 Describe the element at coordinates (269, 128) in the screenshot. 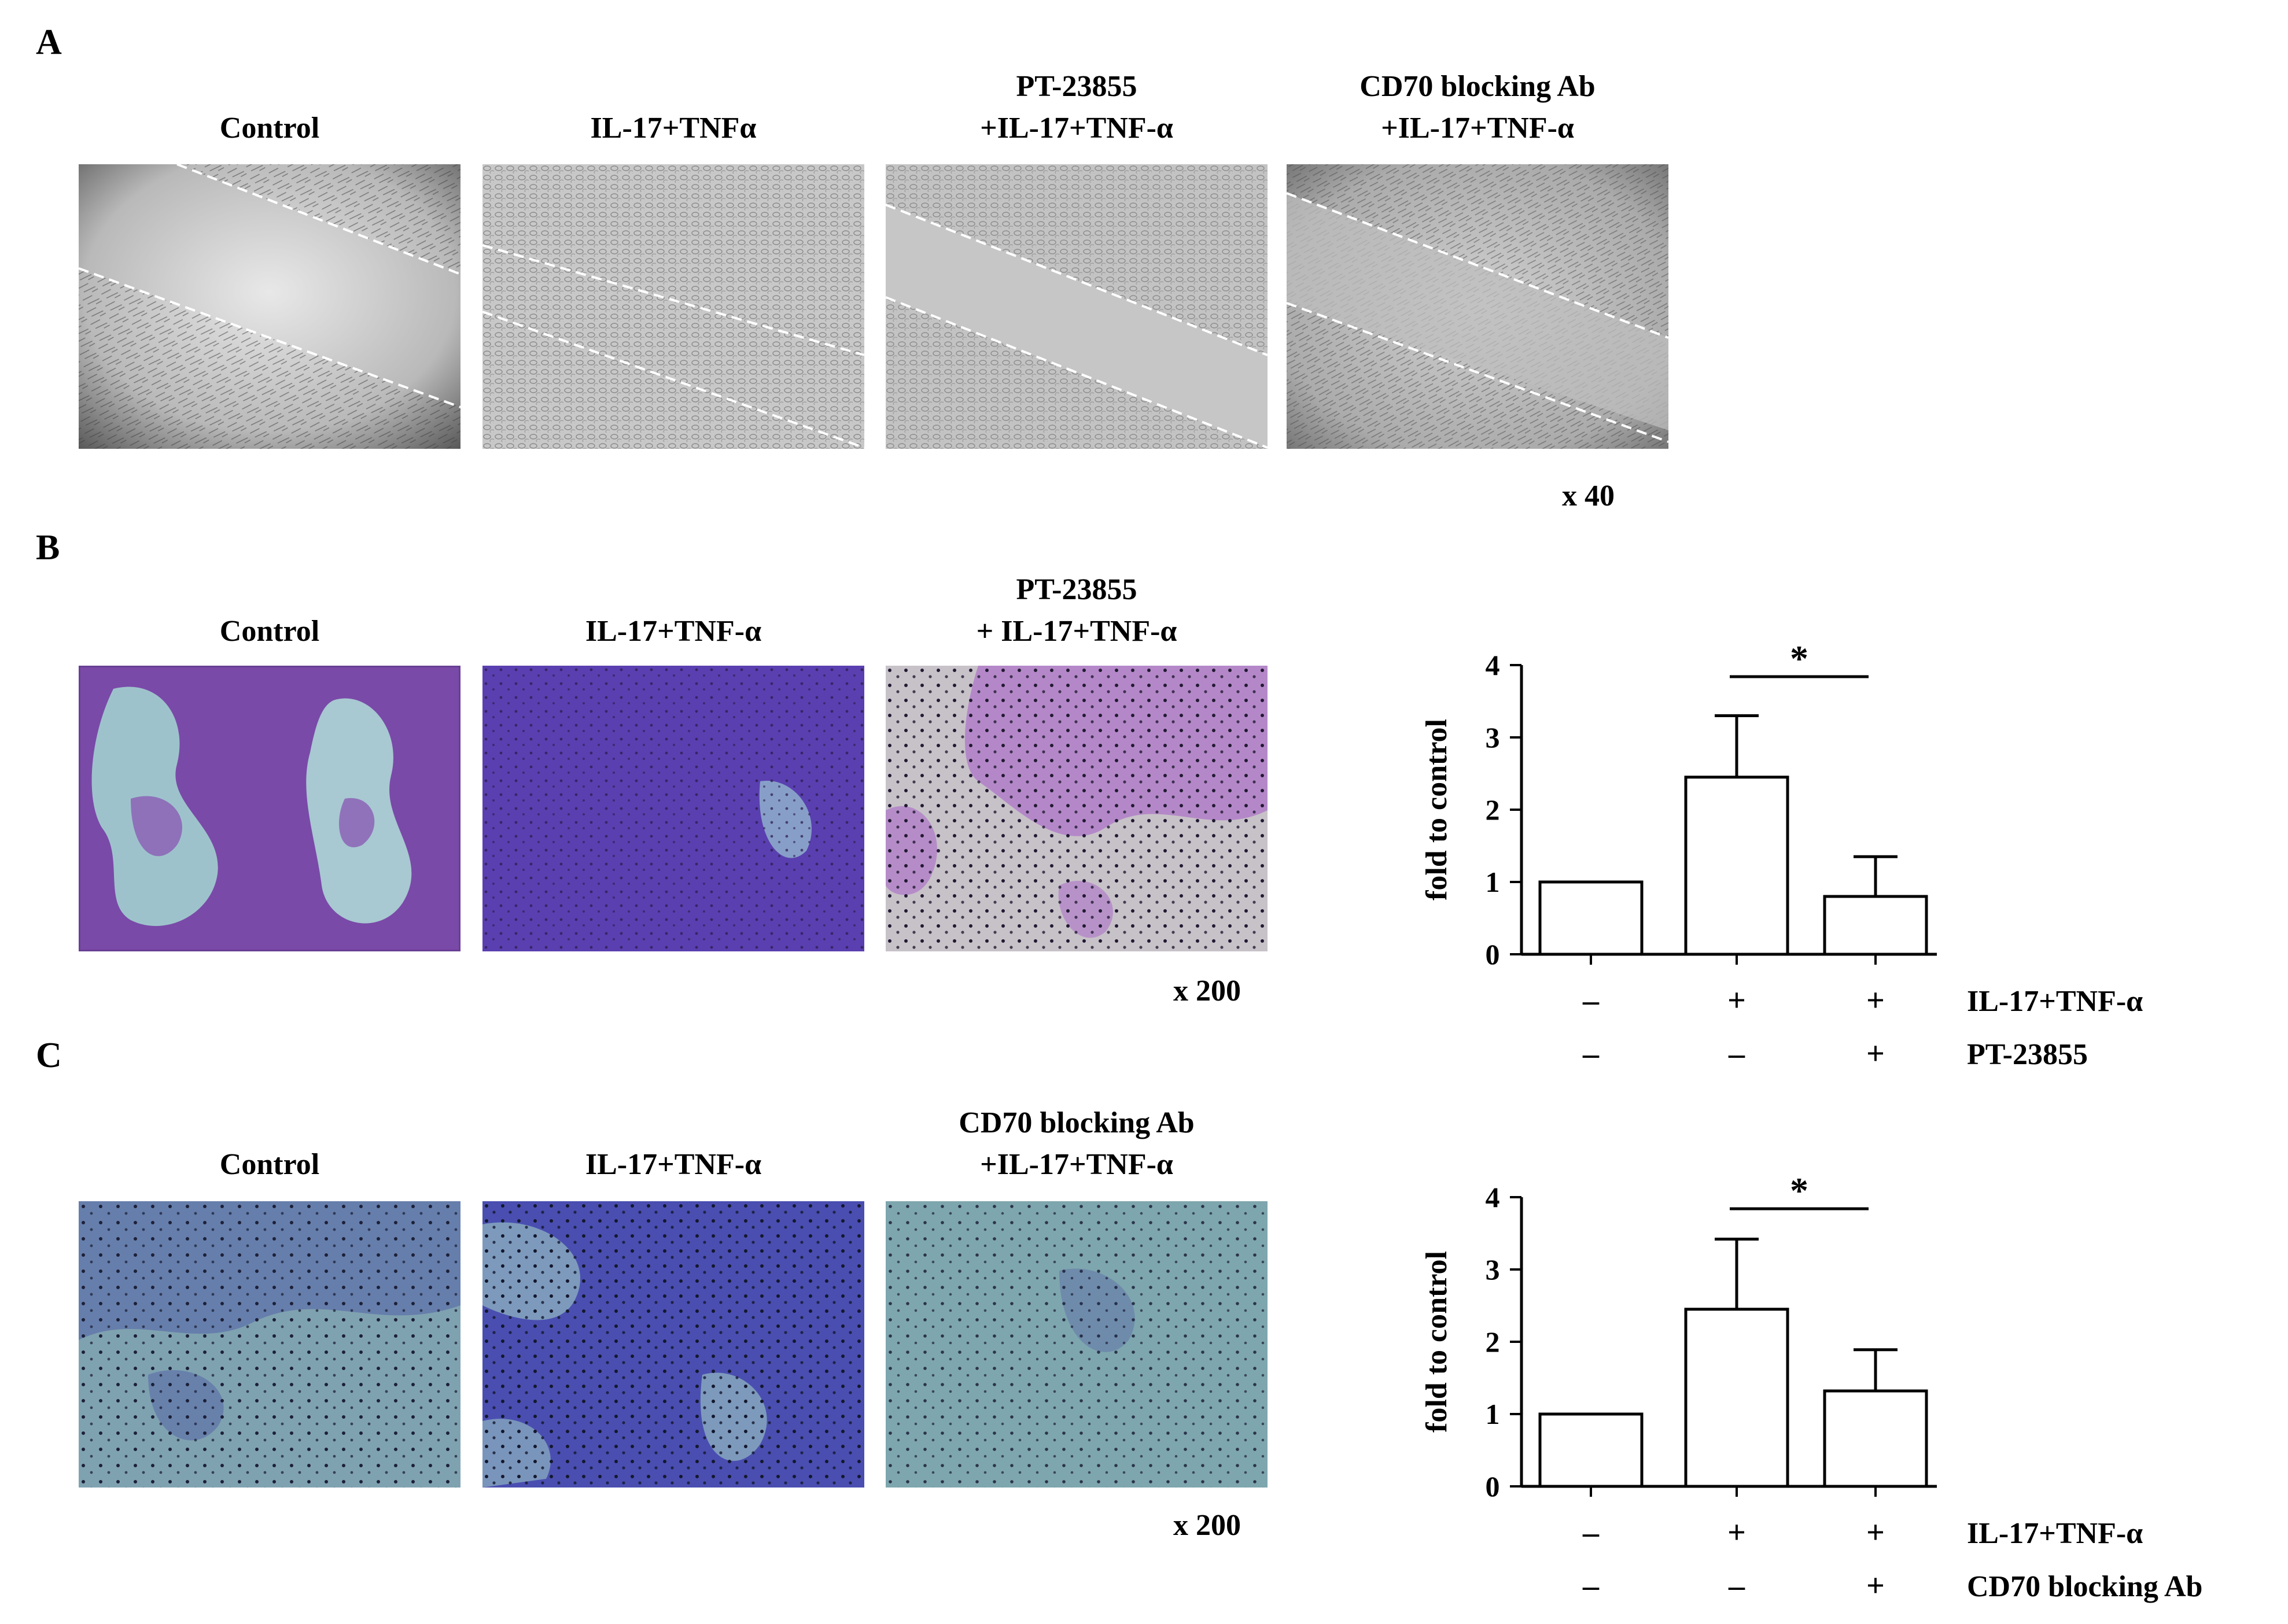

I see `panel-a-col1-title: Control` at that location.